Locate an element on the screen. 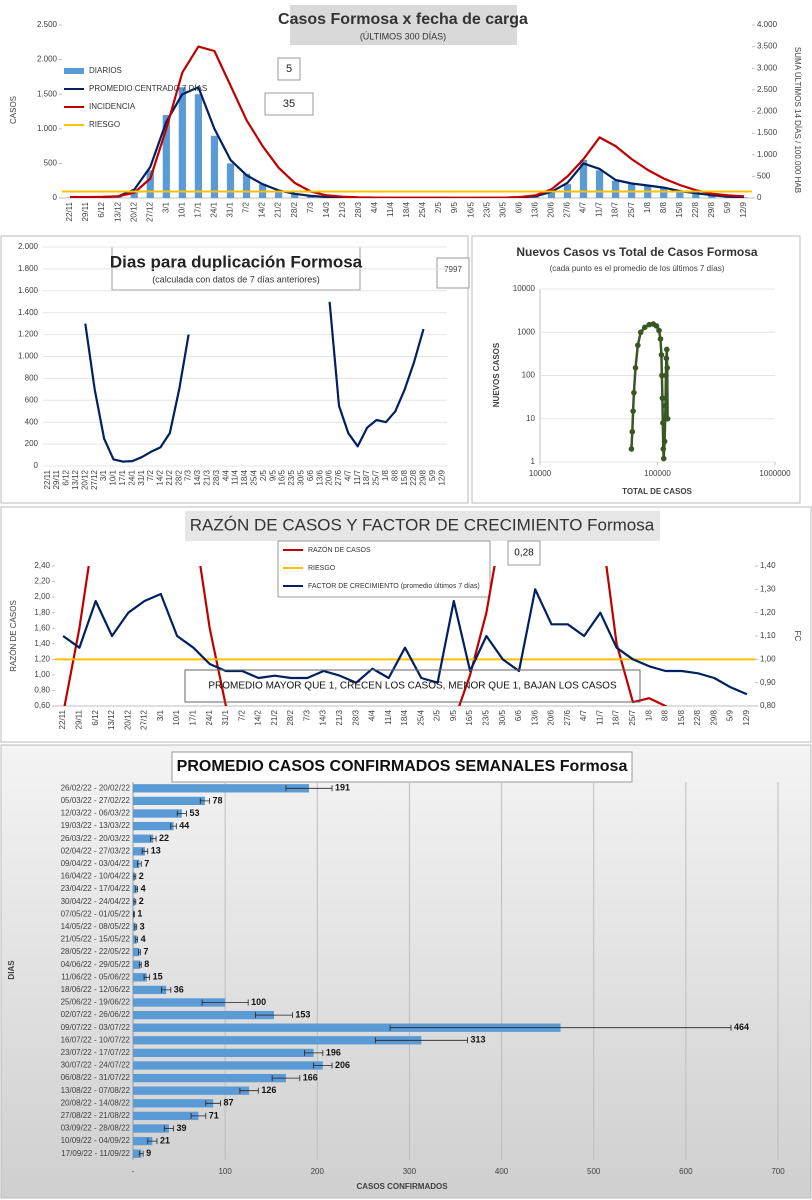  x-tick-label: 18/7 is located at coordinates (366, 477).